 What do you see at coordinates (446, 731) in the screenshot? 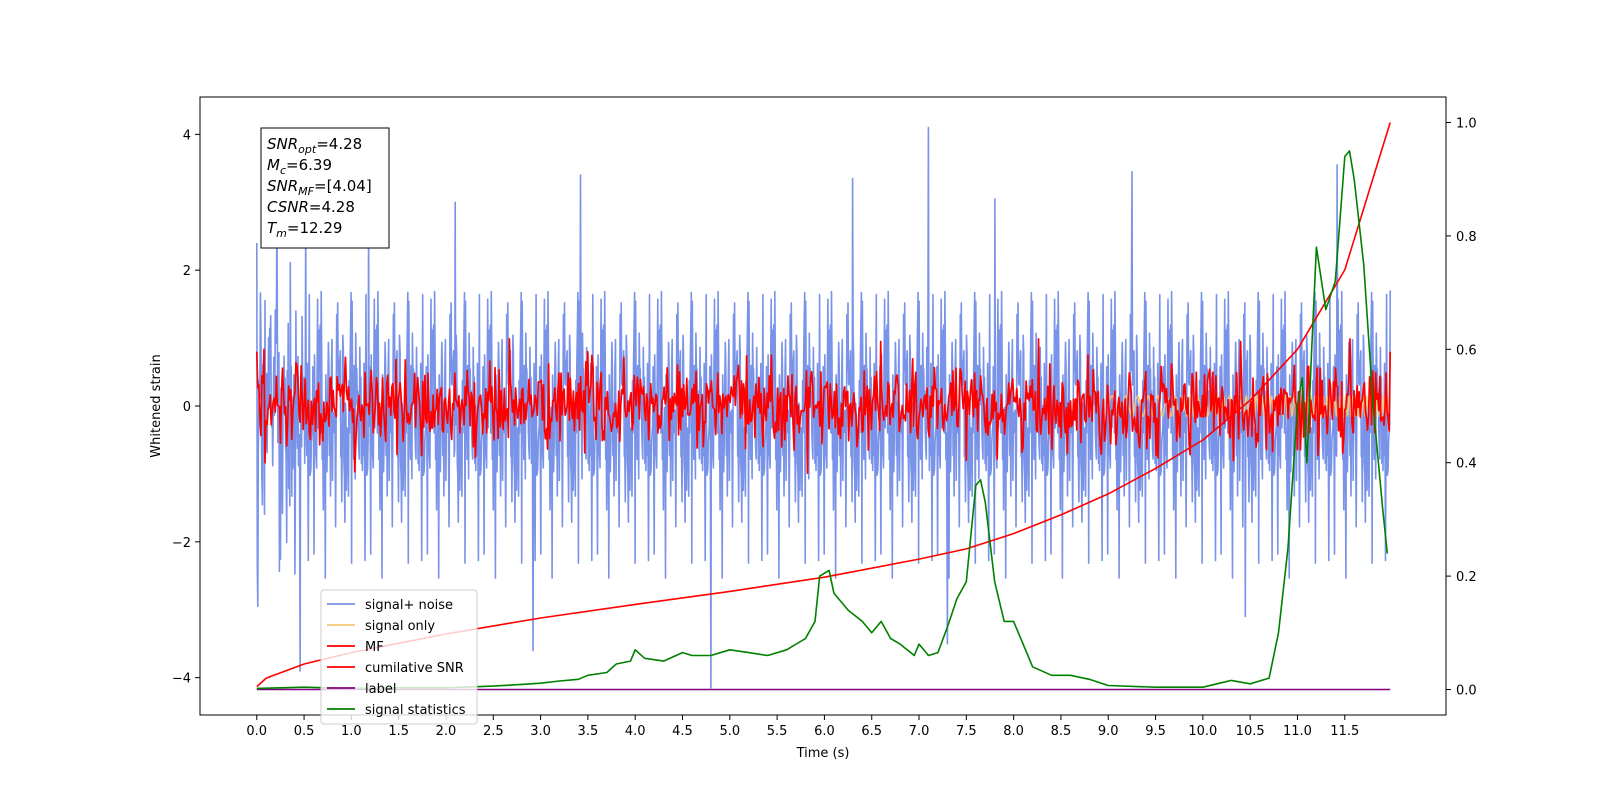
I see `x-tick-label: 2.0` at bounding box center [446, 731].